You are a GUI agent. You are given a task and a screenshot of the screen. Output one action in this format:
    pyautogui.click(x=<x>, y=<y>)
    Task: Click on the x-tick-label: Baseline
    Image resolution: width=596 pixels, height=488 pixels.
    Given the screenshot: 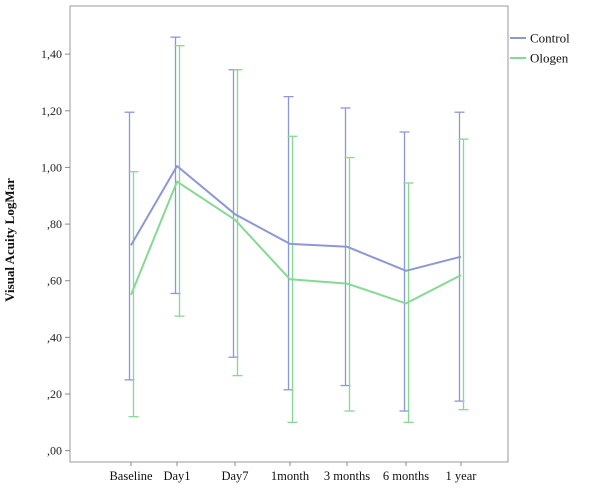 What is the action you would take?
    pyautogui.click(x=130, y=476)
    